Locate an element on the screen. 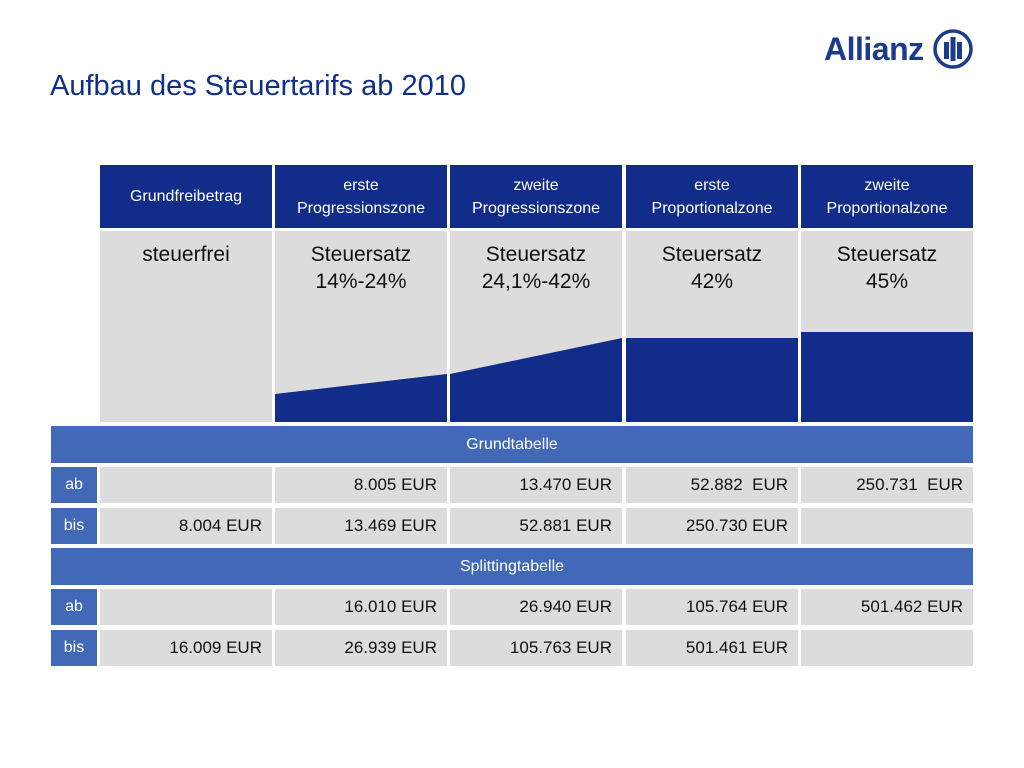 Image resolution: width=1024 pixels, height=768 pixels. splittingtabelle-bis-cell: 16.009 EUR is located at coordinates (186, 648).